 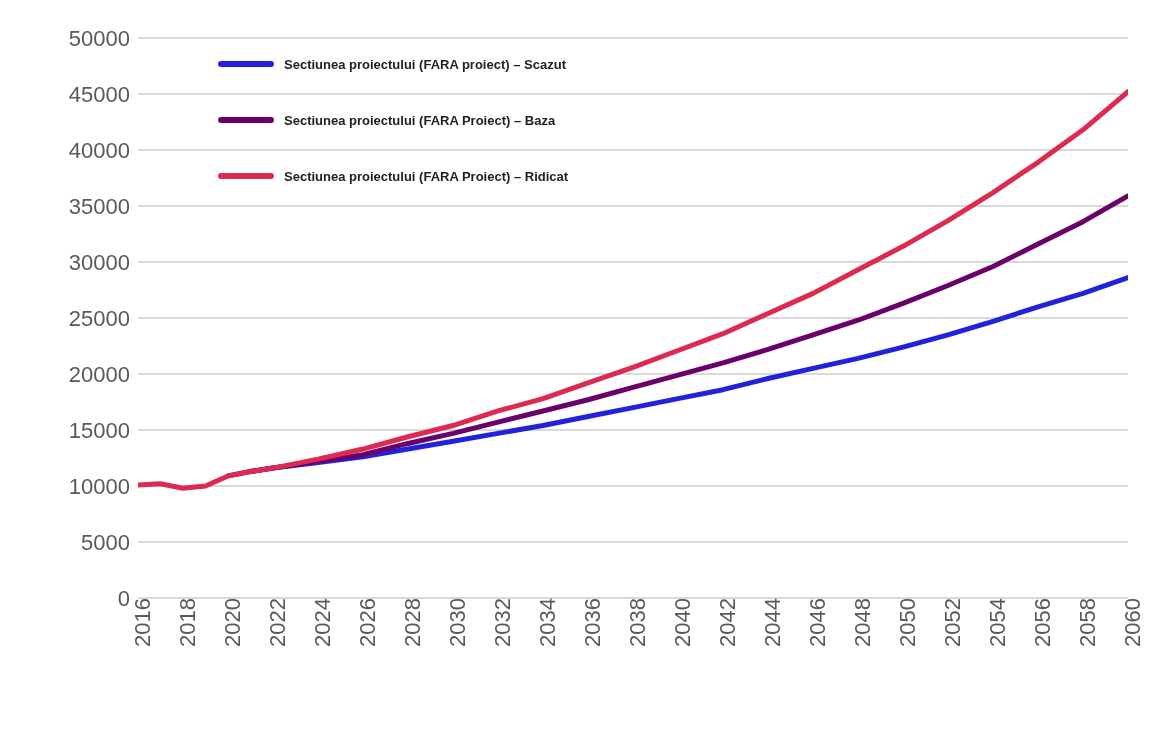 I want to click on x-tick-label: 2032, so click(x=502, y=622).